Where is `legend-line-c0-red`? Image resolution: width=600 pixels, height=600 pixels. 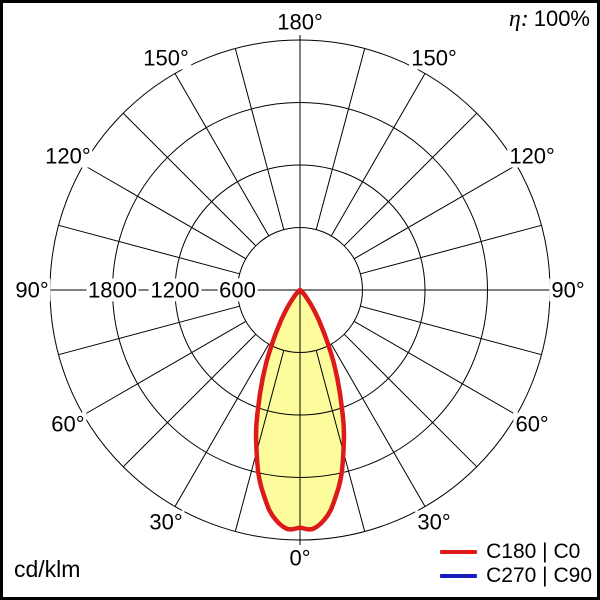
legend-line-c0-red is located at coordinates (459, 551).